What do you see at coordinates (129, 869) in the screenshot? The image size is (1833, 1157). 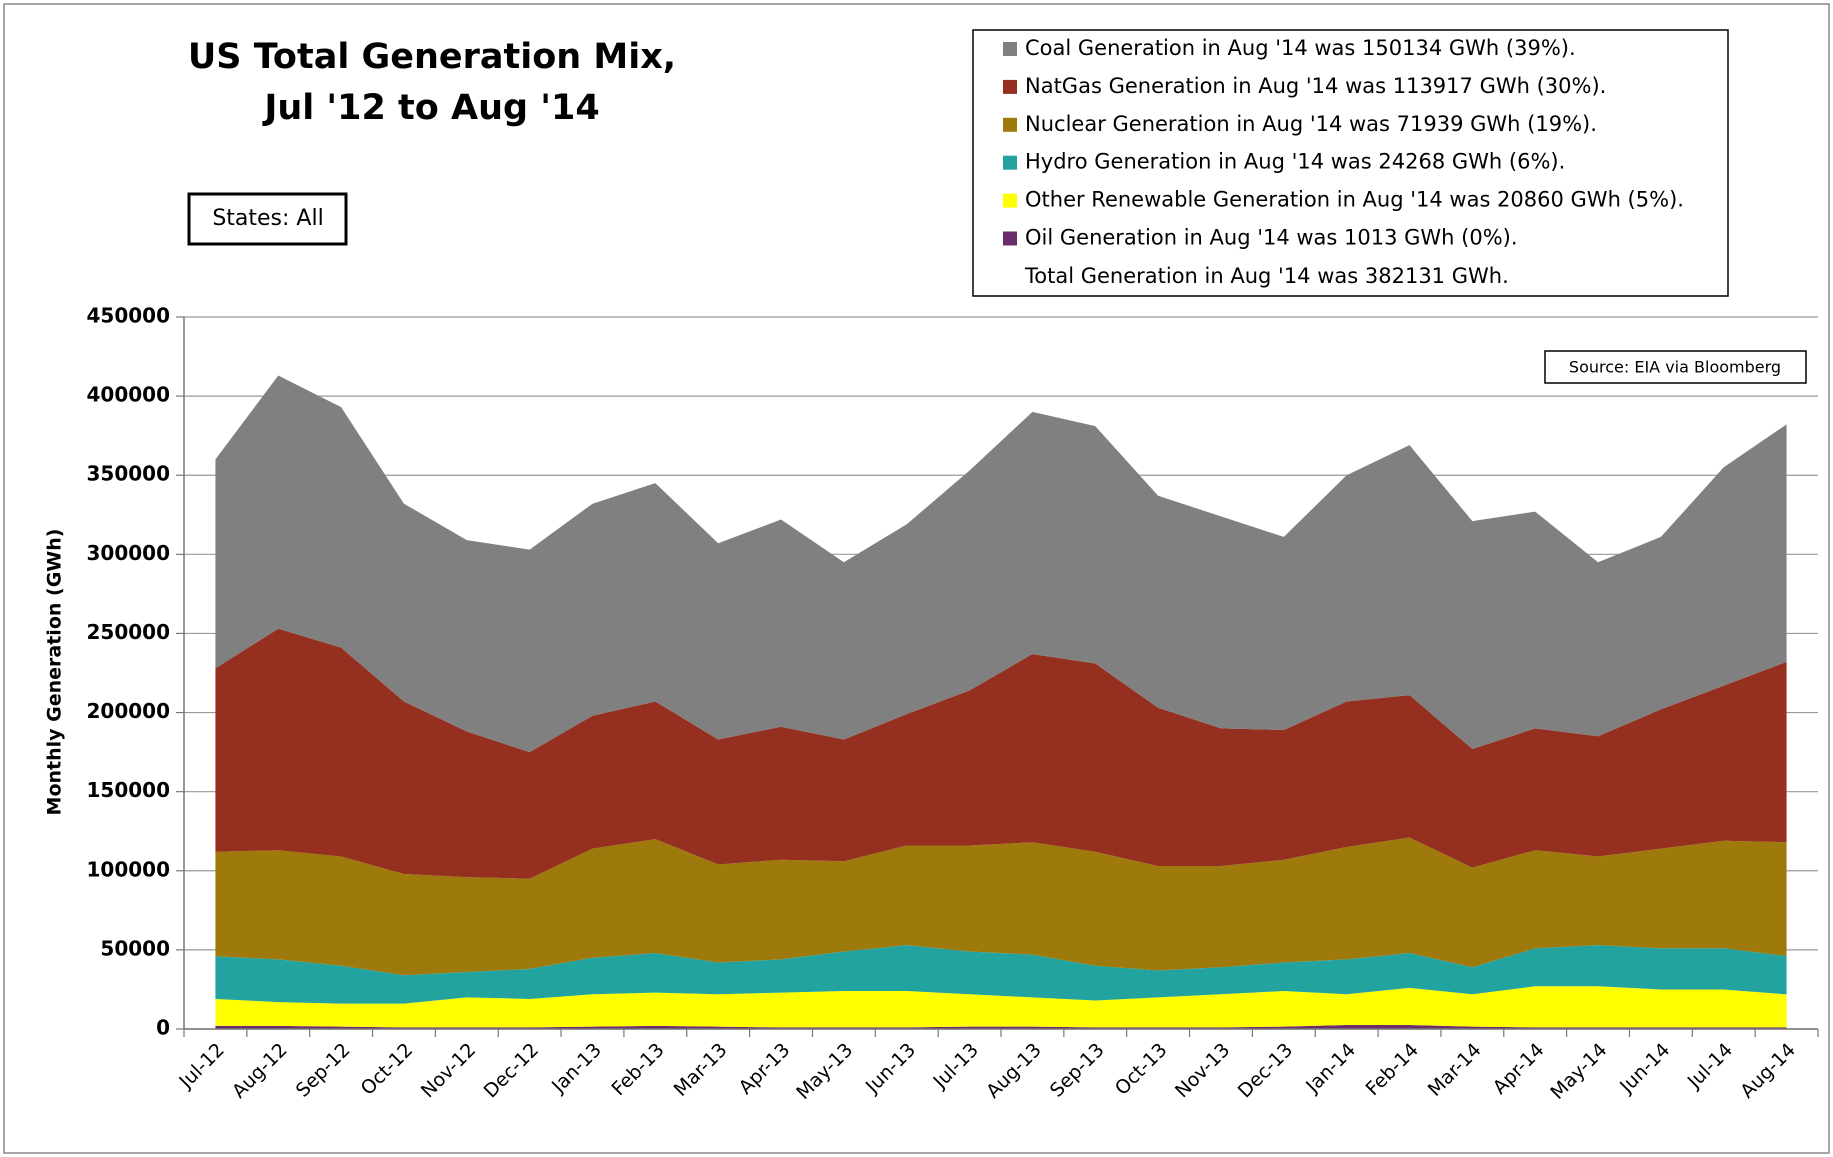 I see `y-tick-label: 100000` at bounding box center [129, 869].